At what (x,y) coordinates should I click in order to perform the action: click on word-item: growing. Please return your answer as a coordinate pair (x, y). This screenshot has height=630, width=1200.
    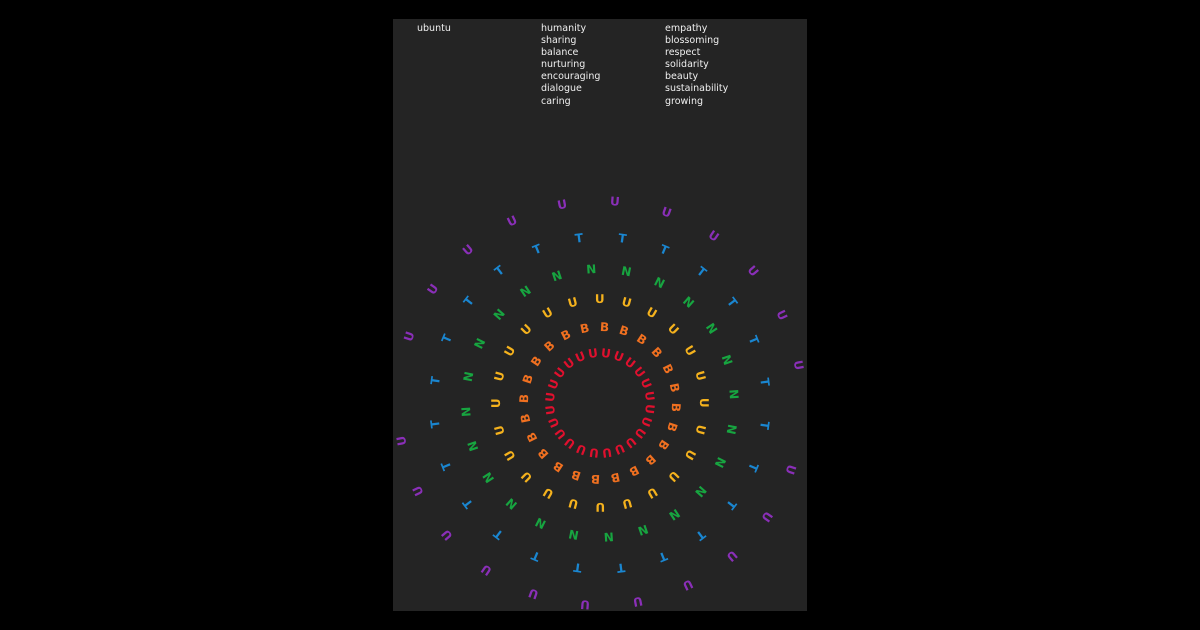
    Looking at the image, I should click on (684, 101).